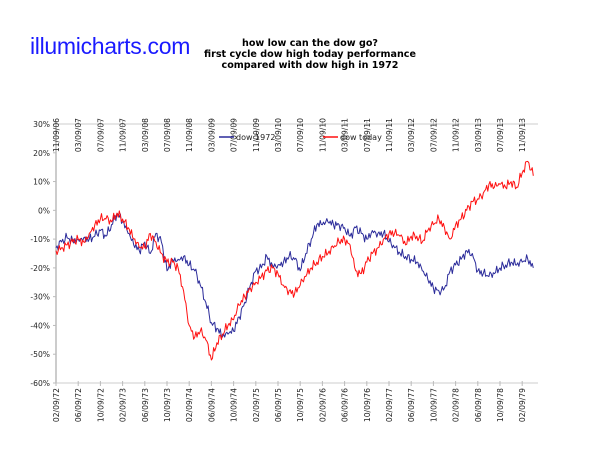 This screenshot has width=600, height=464. What do you see at coordinates (300, 135) in the screenshot?
I see `top-x-tick-label: 07/09/10` at bounding box center [300, 135].